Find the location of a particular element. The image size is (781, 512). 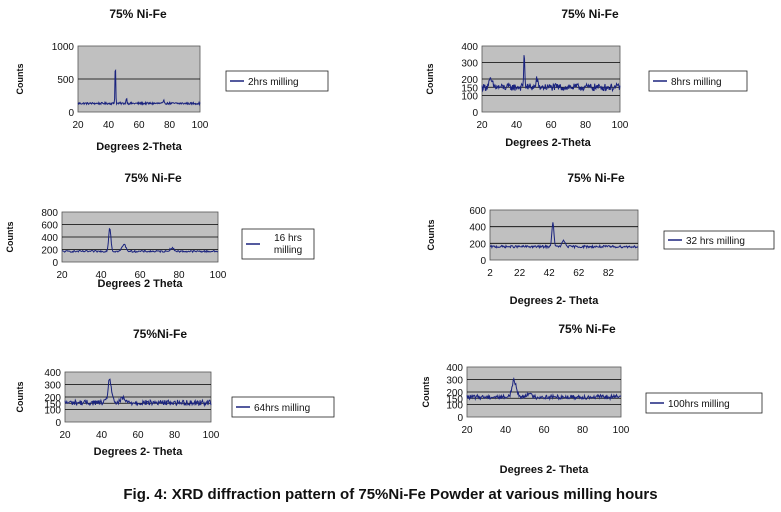

y-tick-label: 500 is located at coordinates (65, 80).